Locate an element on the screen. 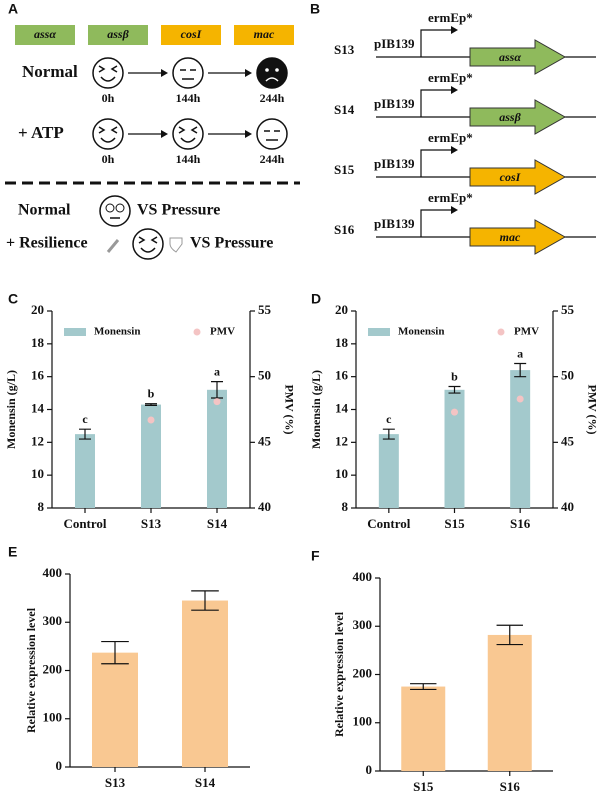  y2-tick-label: 50 is located at coordinates (567, 375).